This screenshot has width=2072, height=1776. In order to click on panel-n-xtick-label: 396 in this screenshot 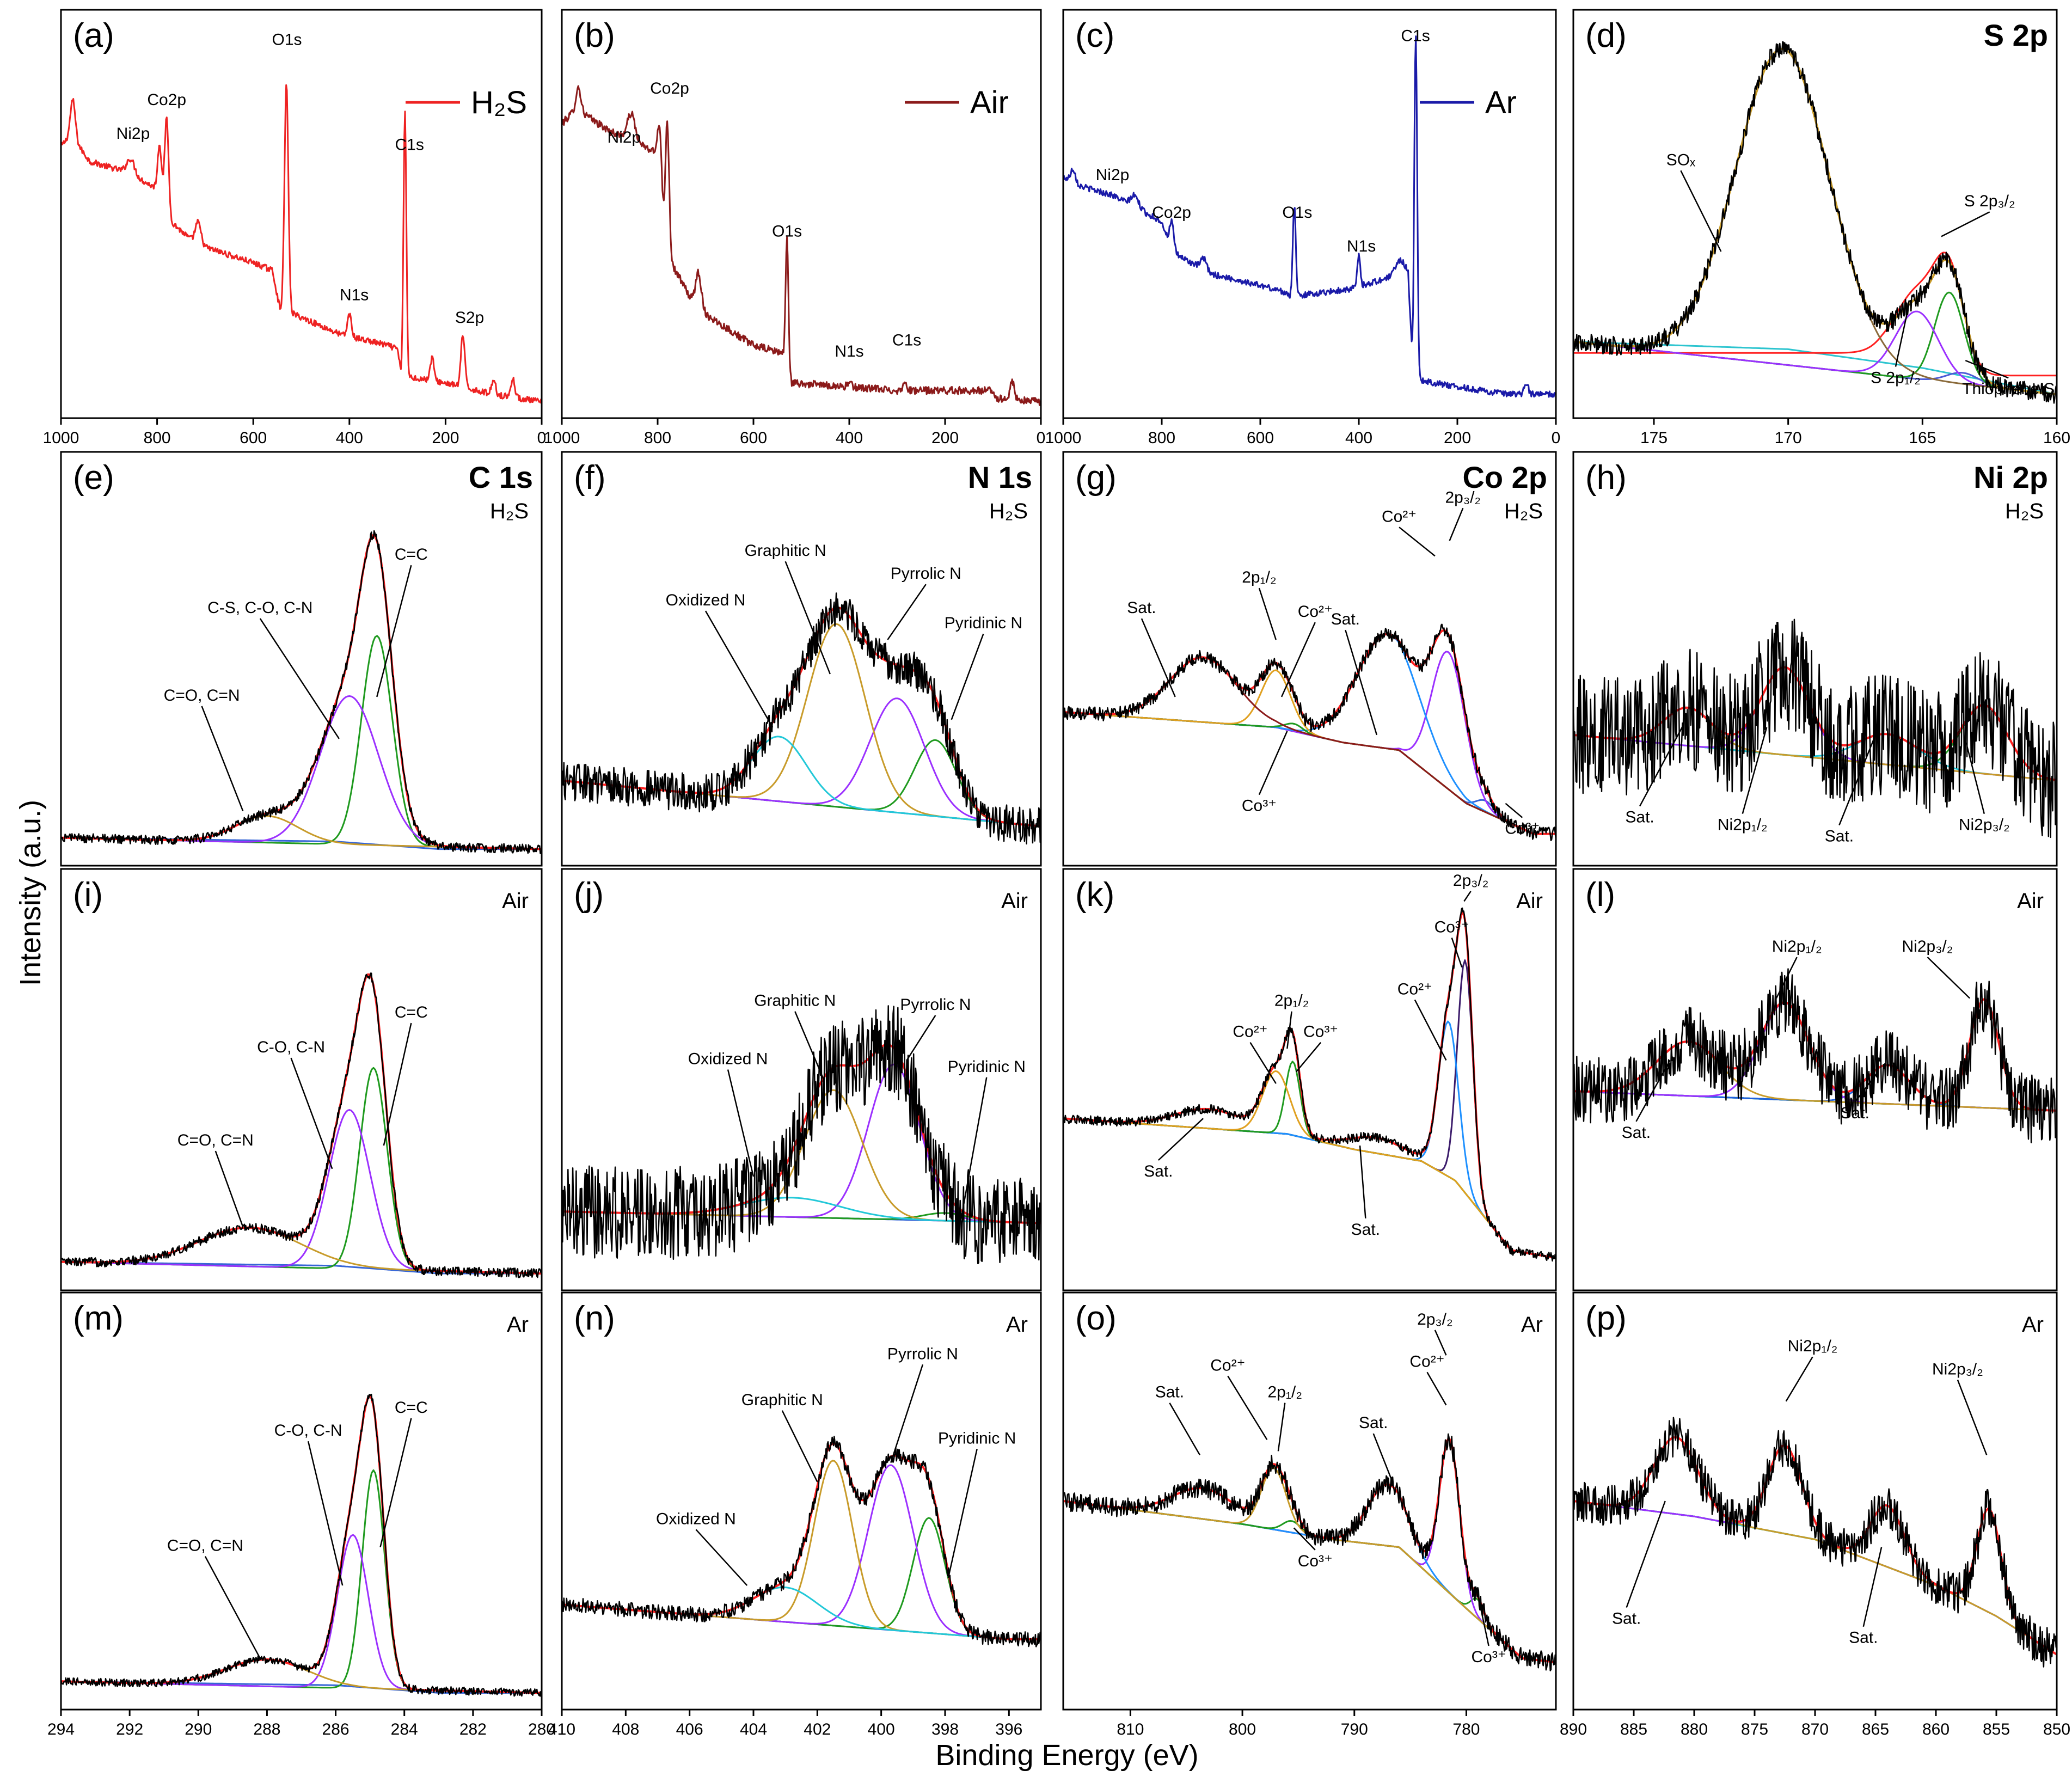, I will do `click(1008, 1729)`.